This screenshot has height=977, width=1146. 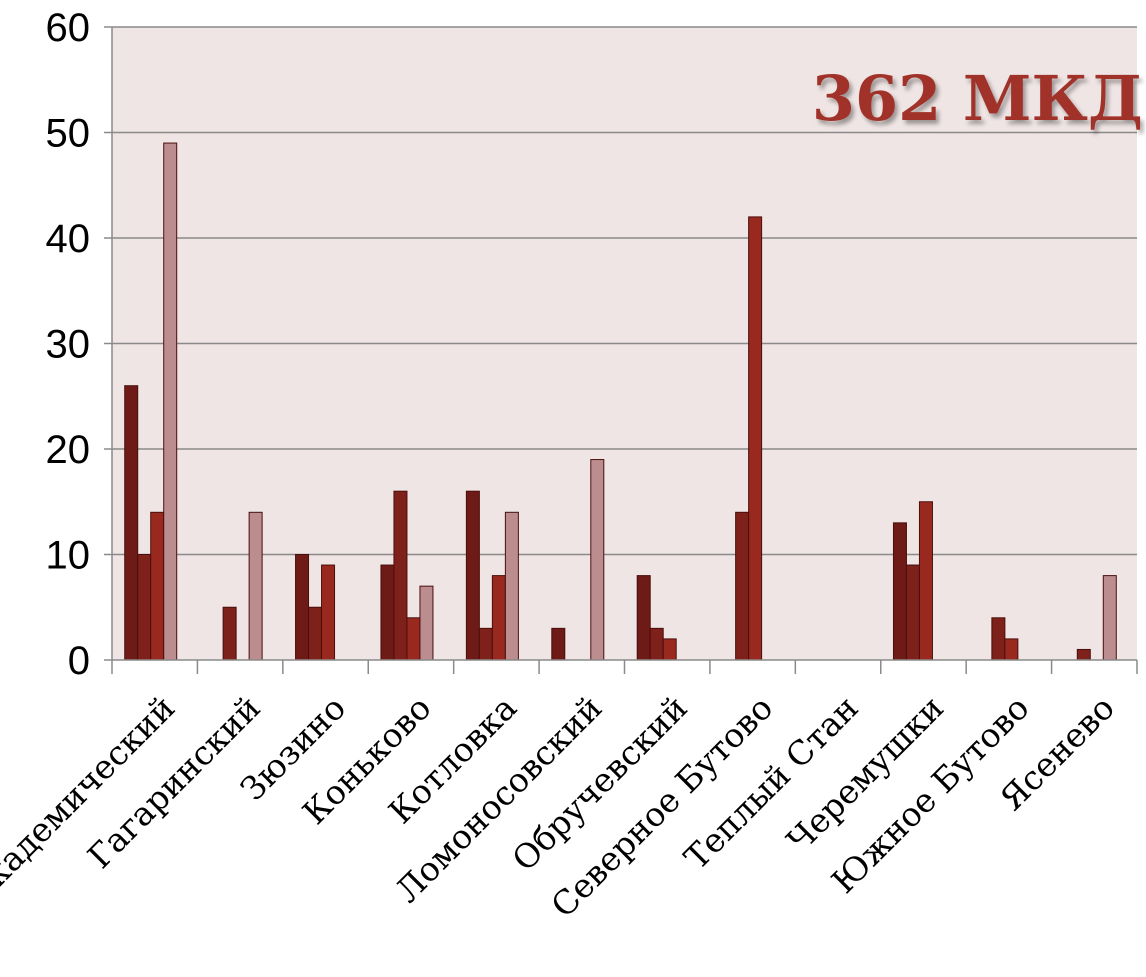 I want to click on y-tick-label: 40, so click(x=68, y=239).